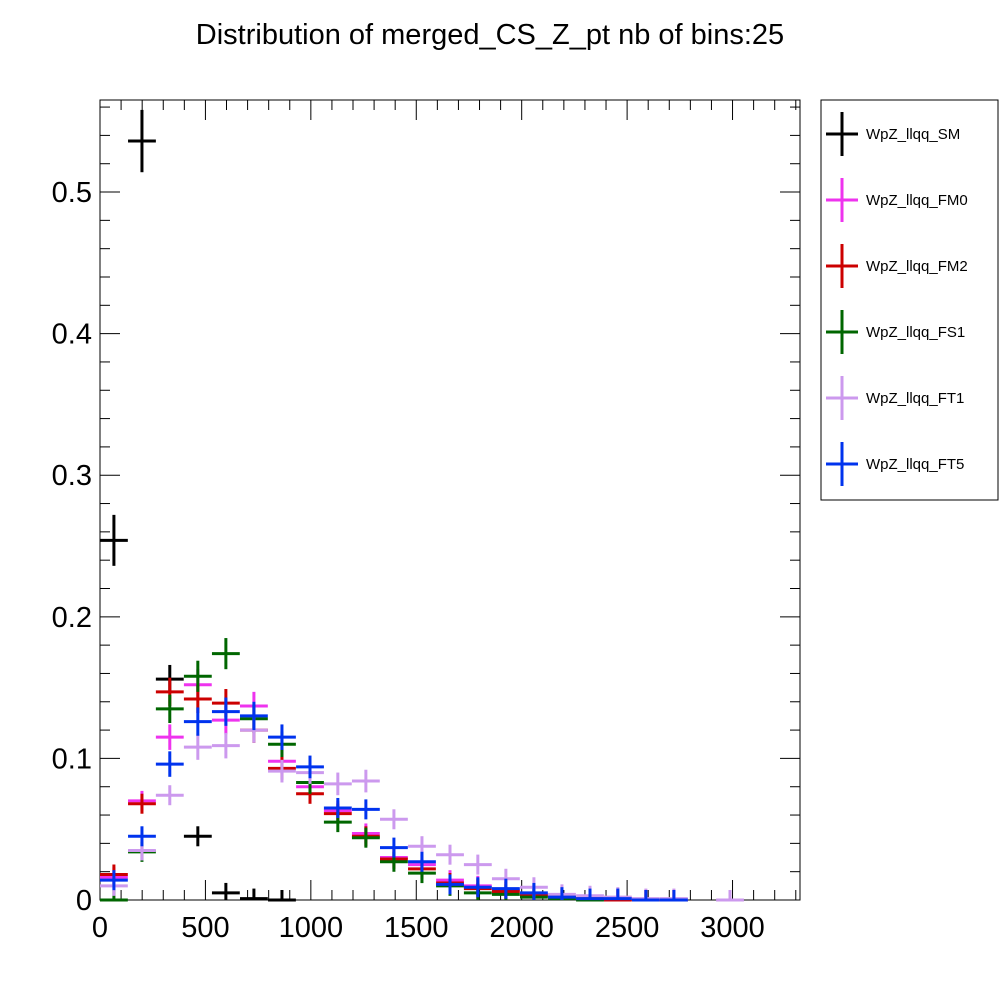 Image resolution: width=1000 pixels, height=1000 pixels. I want to click on x-tick-label: 1500, so click(416, 928).